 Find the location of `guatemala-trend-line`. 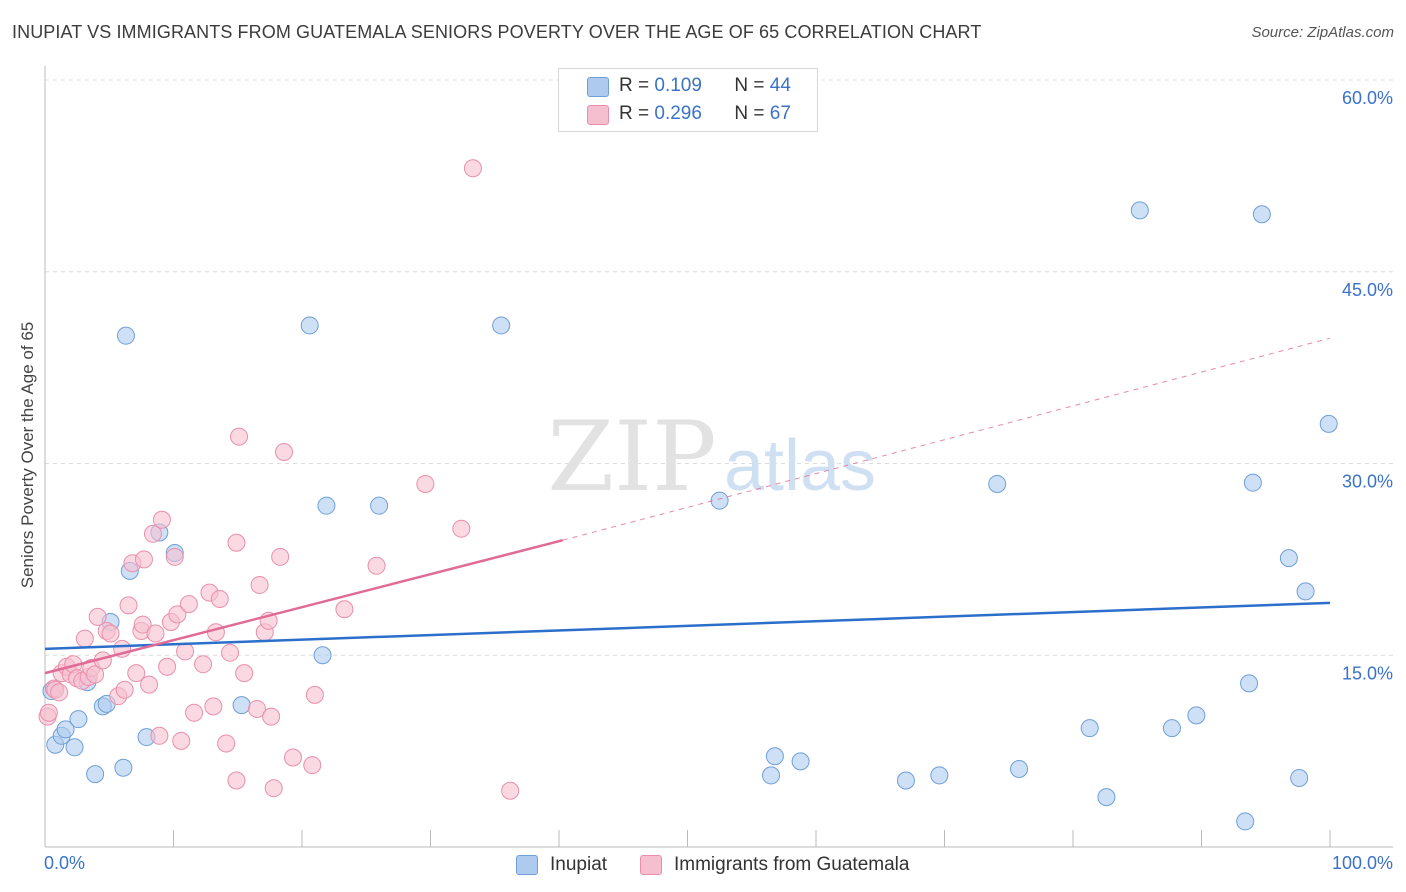

guatemala-trend-line is located at coordinates (304, 606).